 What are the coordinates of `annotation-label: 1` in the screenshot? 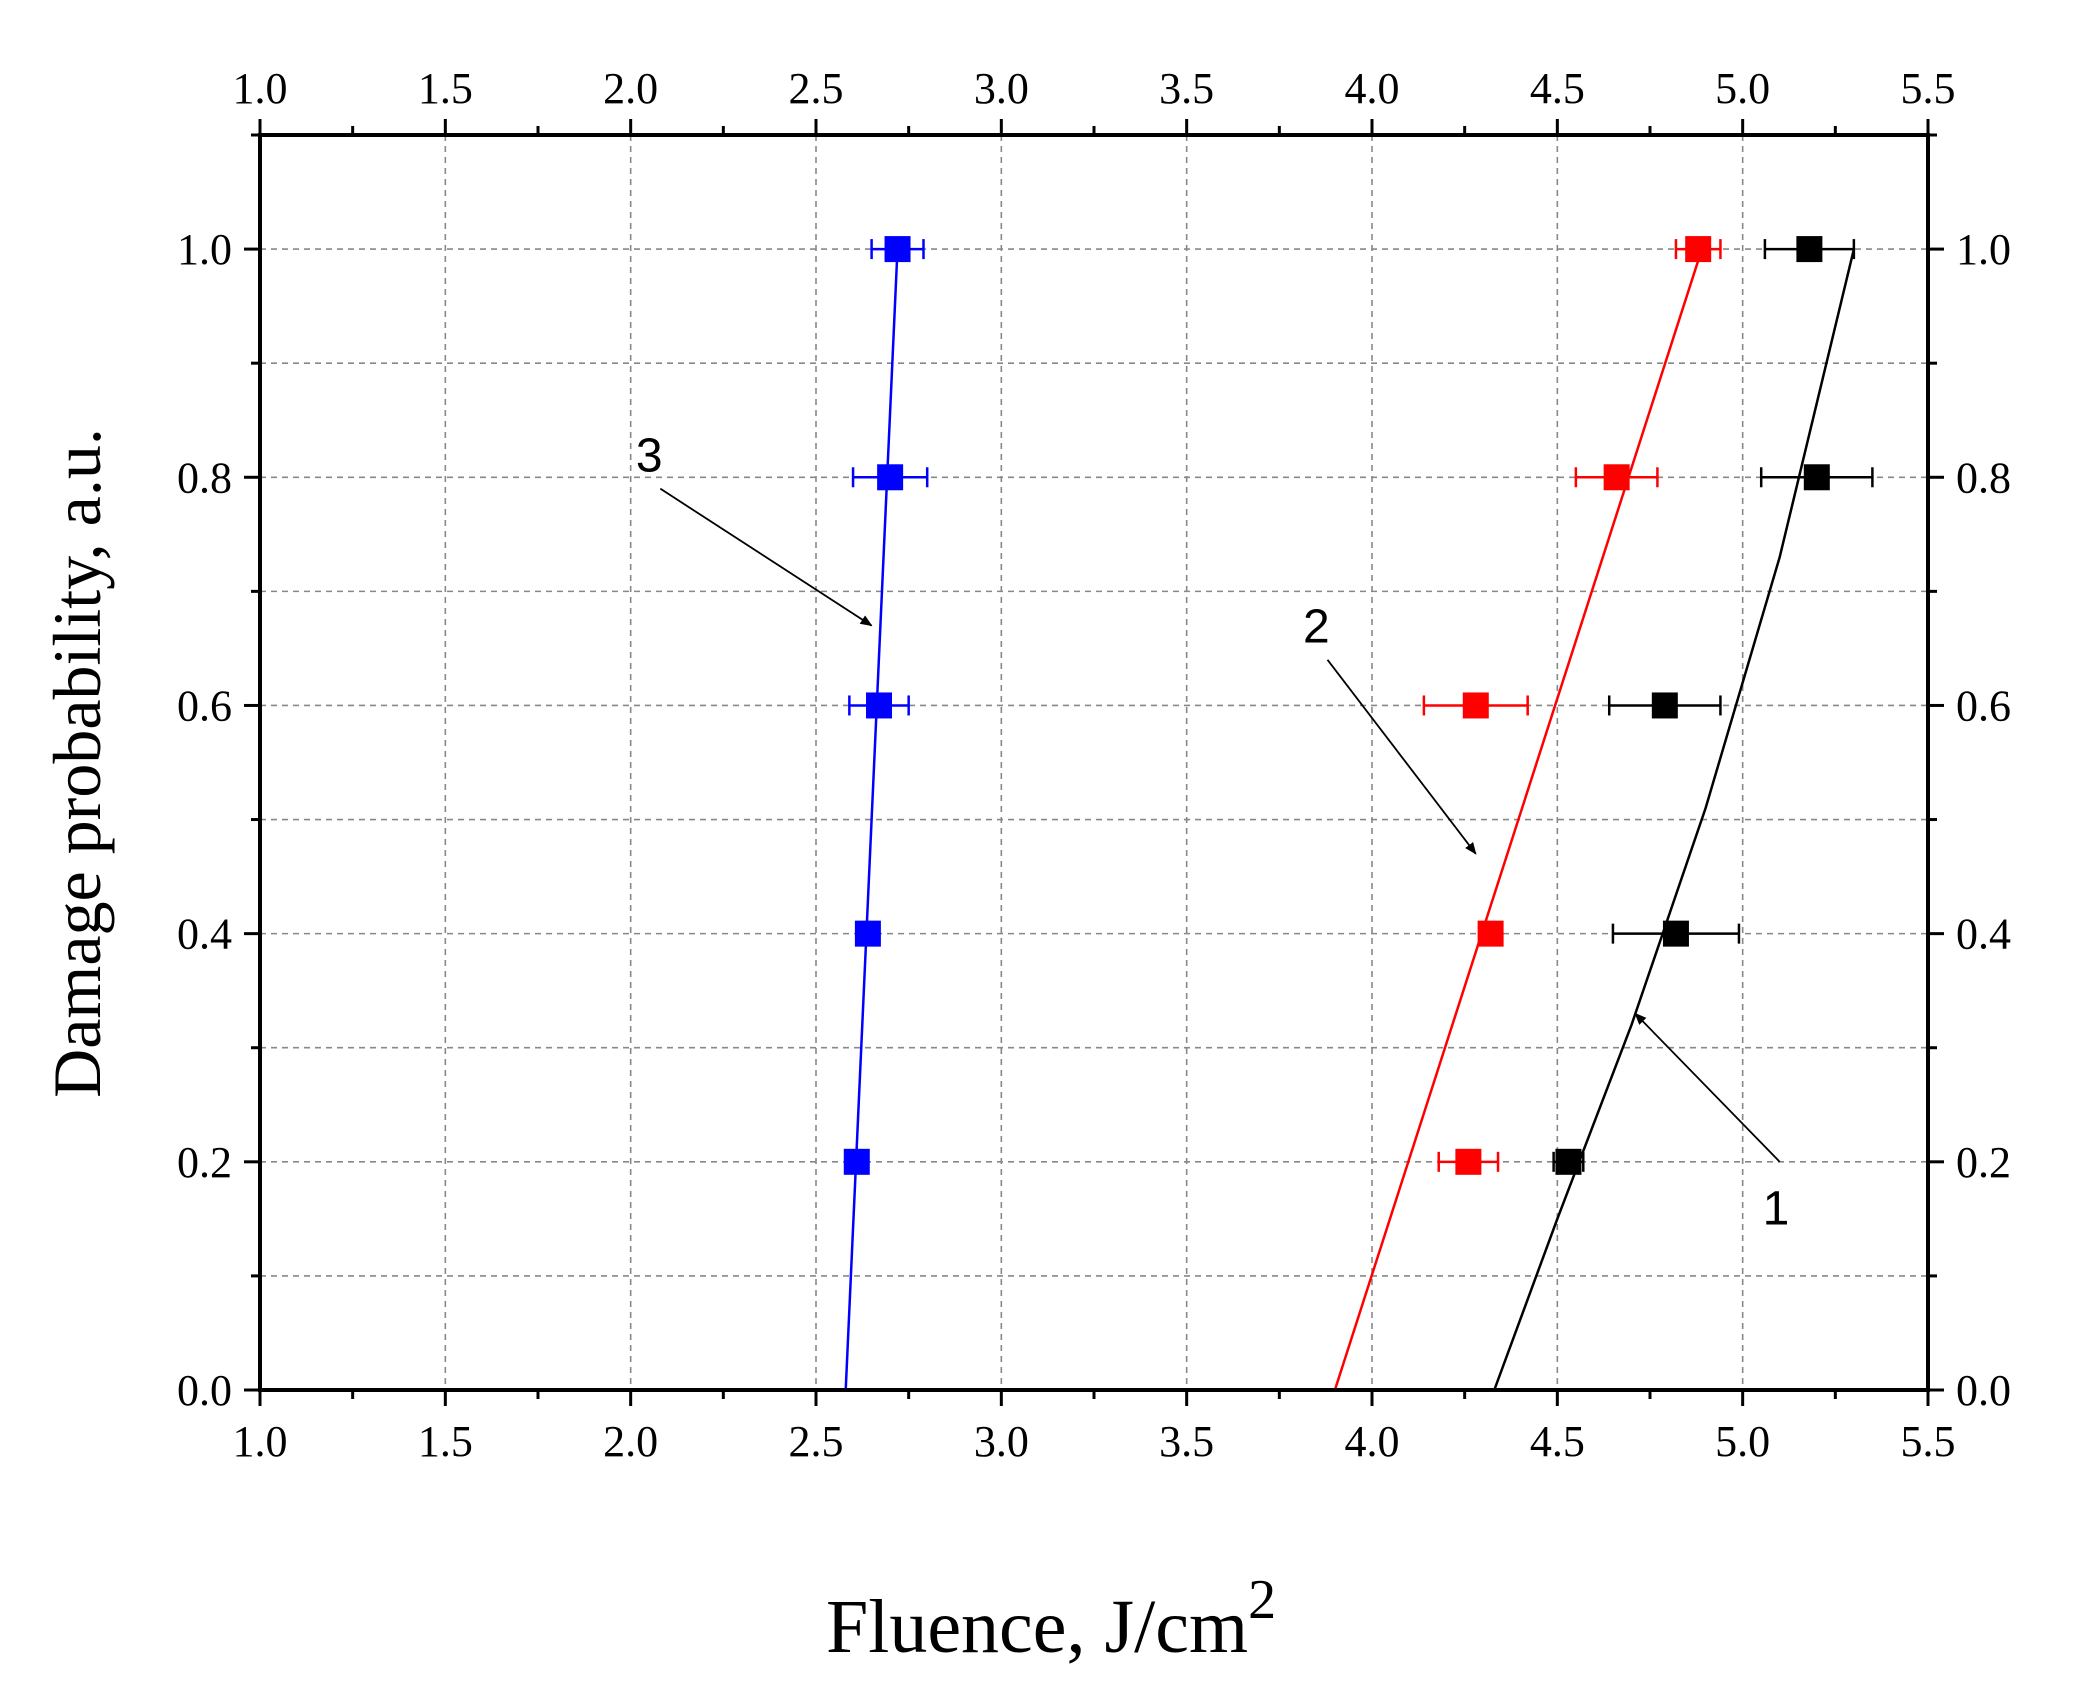 It's located at (1776, 1209).